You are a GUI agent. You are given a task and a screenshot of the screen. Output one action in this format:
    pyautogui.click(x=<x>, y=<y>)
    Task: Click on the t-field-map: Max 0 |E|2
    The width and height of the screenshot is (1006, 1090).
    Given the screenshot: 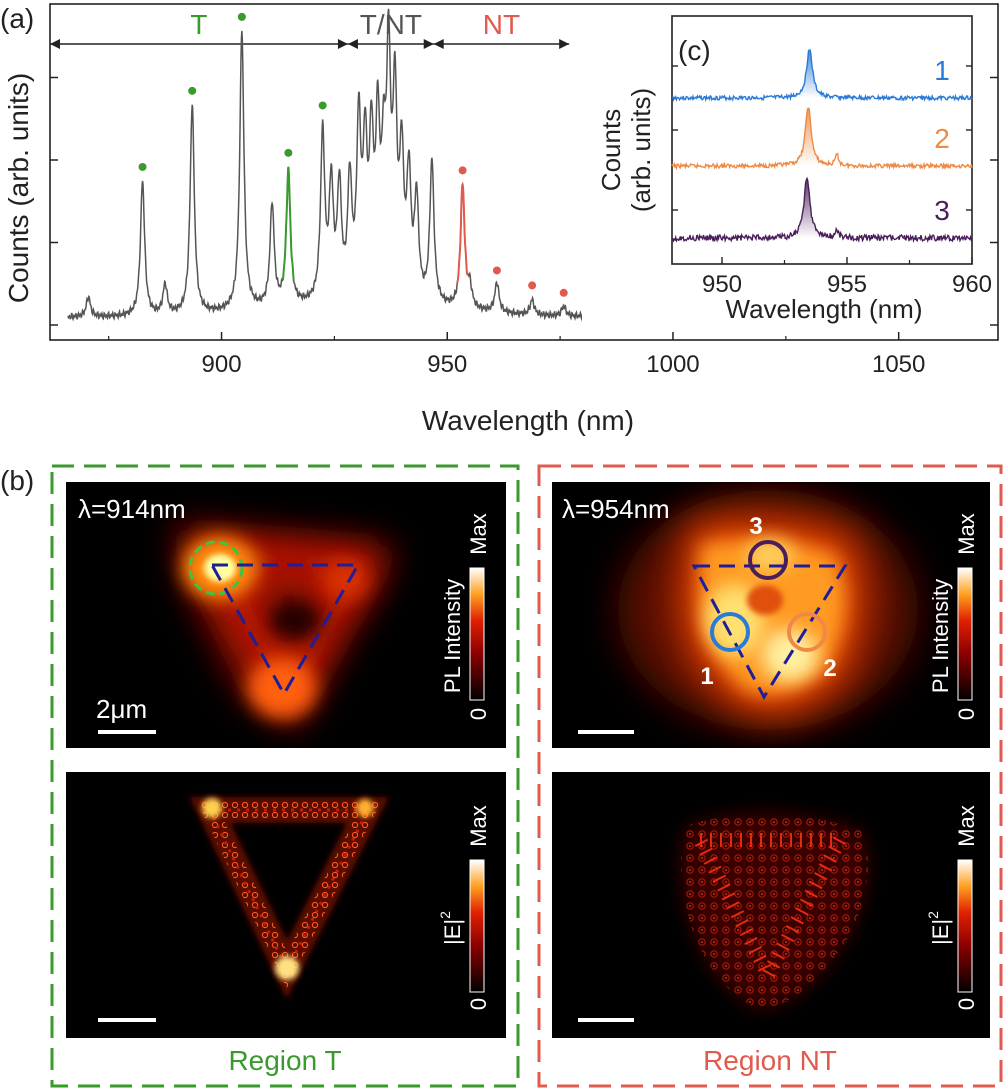 What is the action you would take?
    pyautogui.click(x=286, y=905)
    